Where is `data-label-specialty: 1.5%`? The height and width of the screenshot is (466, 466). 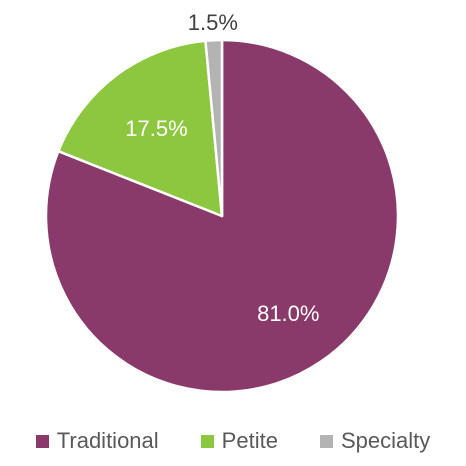 data-label-specialty: 1.5% is located at coordinates (213, 22).